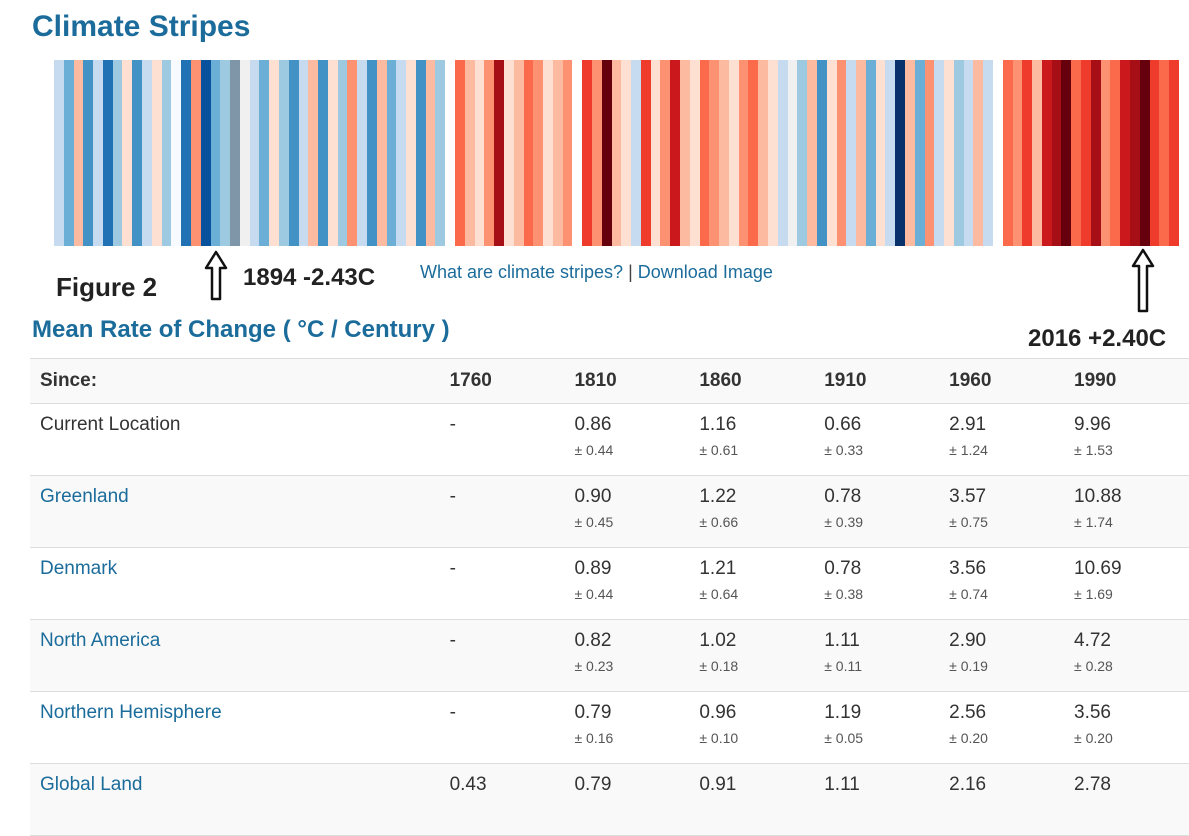  What do you see at coordinates (1092, 712) in the screenshot?
I see `rate-value: 3.56` at bounding box center [1092, 712].